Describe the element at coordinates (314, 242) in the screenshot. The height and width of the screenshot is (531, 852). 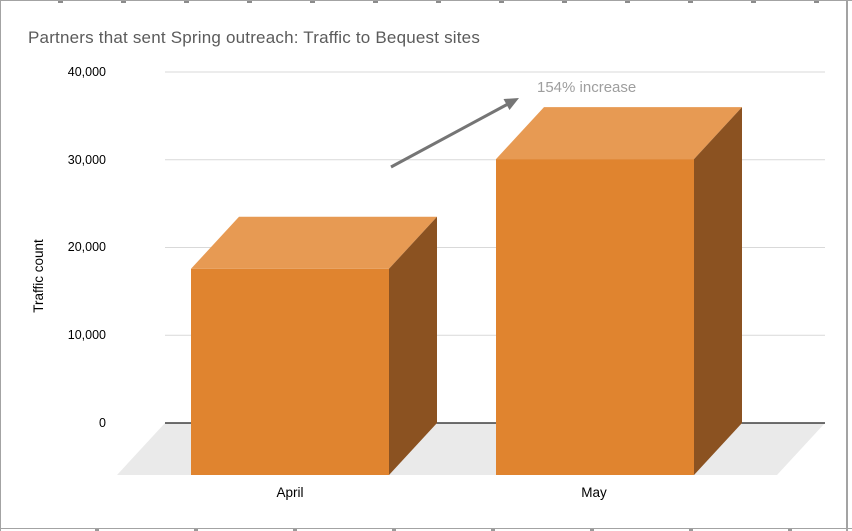
I see `bar-april-top-face` at that location.